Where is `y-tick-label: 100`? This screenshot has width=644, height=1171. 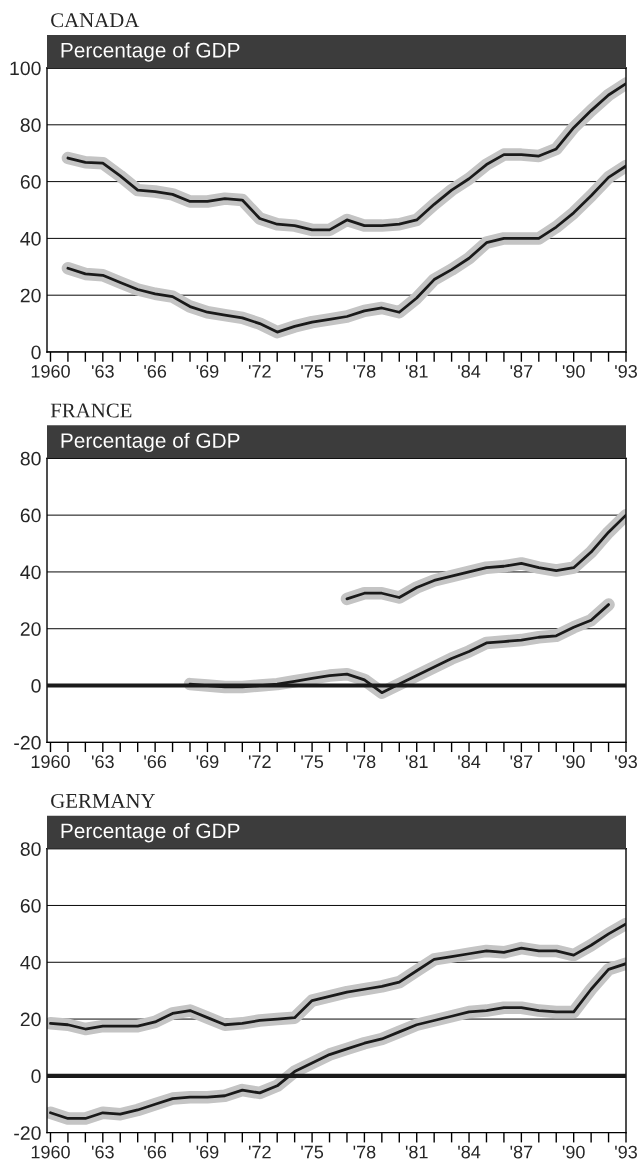 y-tick-label: 100 is located at coordinates (25, 68).